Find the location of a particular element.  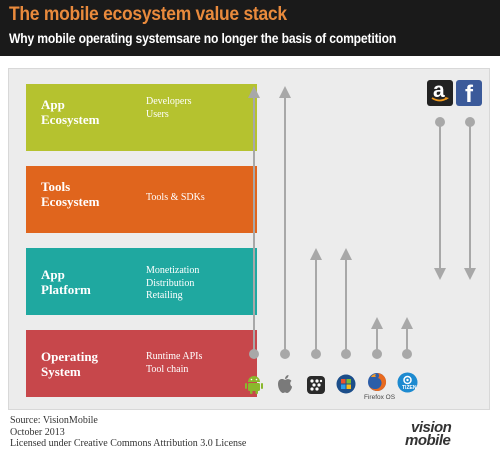

layer-app-ecosystem: App Ecosystem Developers Users is located at coordinates (141, 117).